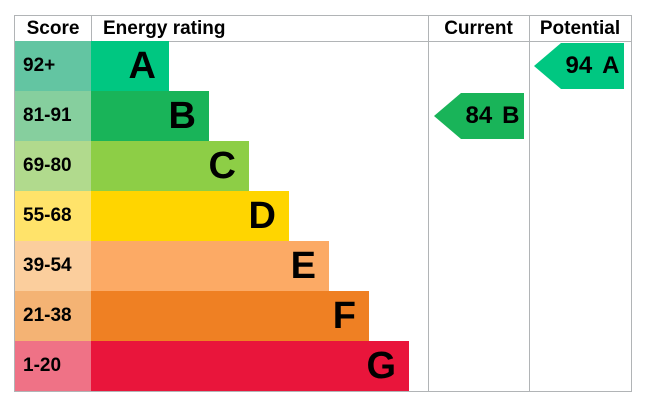 The image size is (646, 409). What do you see at coordinates (511, 115) in the screenshot?
I see `current-rating-letter: B` at bounding box center [511, 115].